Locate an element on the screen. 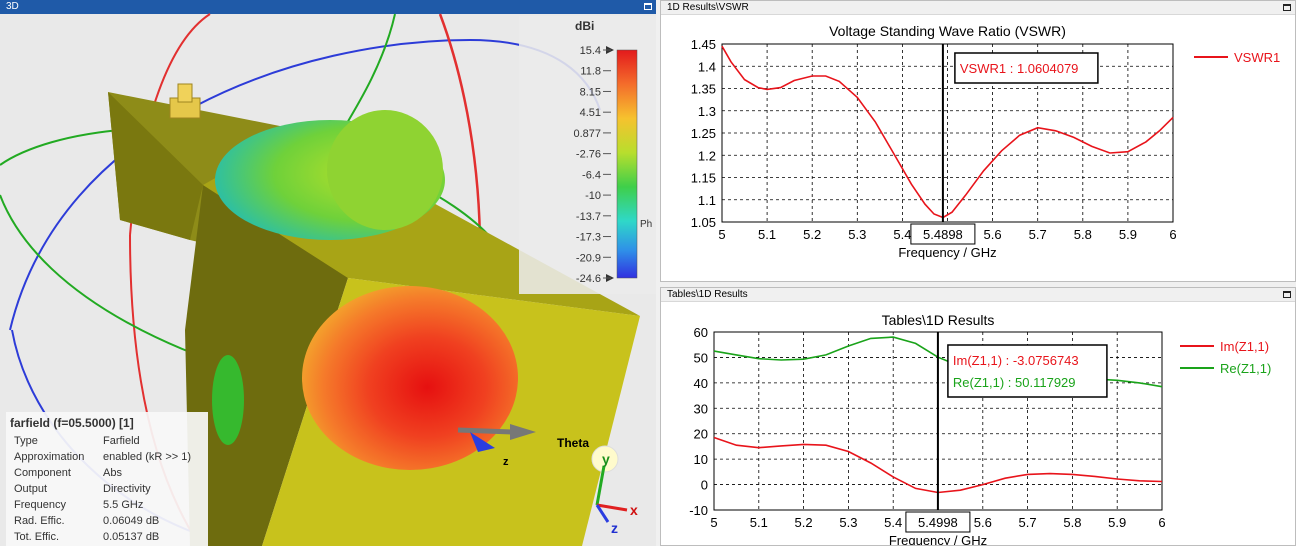 The width and height of the screenshot is (1296, 546). info-row: Approximation enabled (kR >> 1) is located at coordinates (107, 457).